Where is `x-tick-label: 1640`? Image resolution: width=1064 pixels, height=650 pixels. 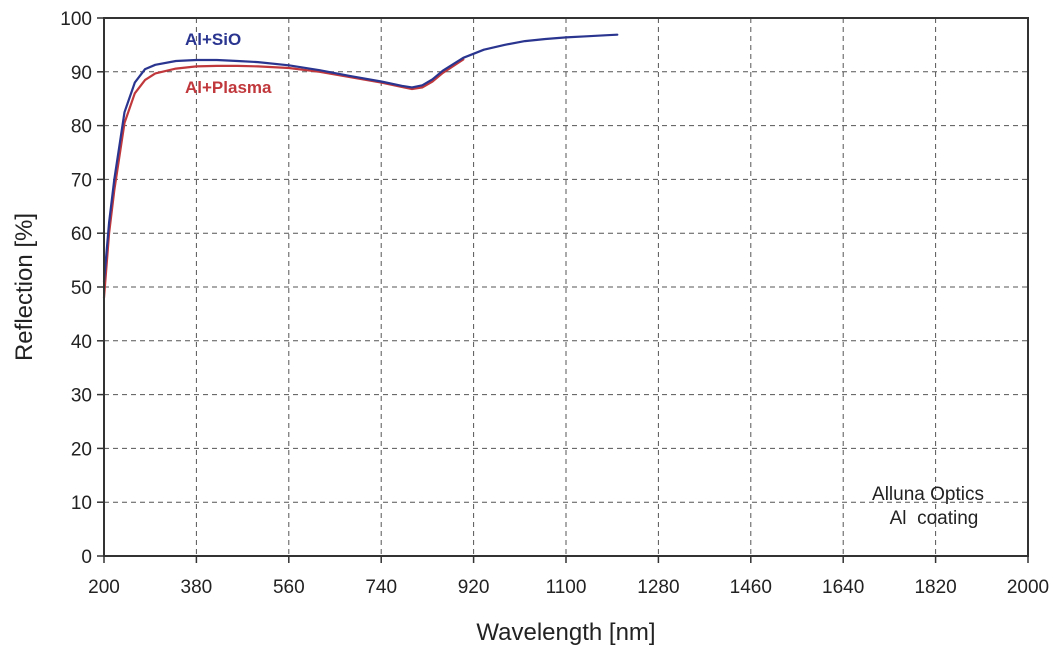
x-tick-label: 1640 is located at coordinates (843, 587).